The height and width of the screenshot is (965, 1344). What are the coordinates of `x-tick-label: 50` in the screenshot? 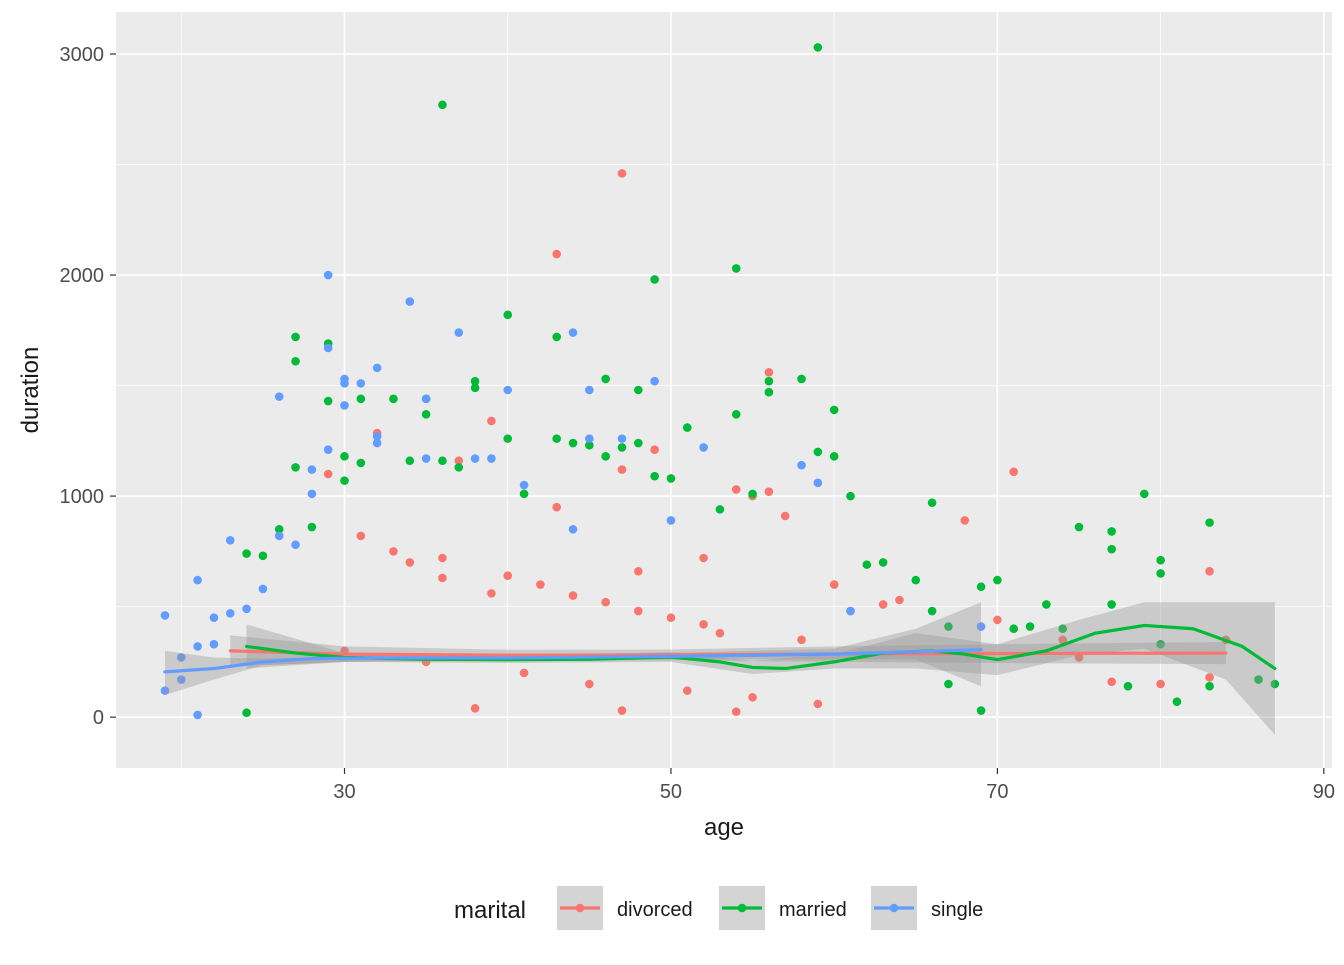 It's located at (671, 792).